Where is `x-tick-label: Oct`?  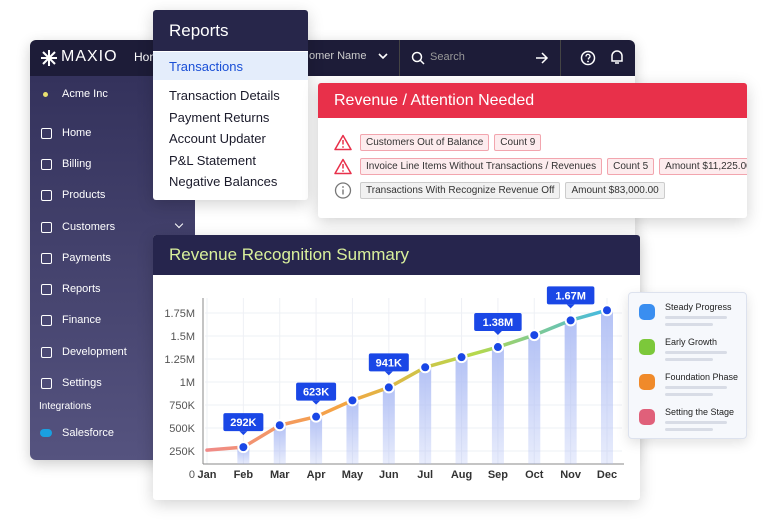
x-tick-label: Oct is located at coordinates (534, 475).